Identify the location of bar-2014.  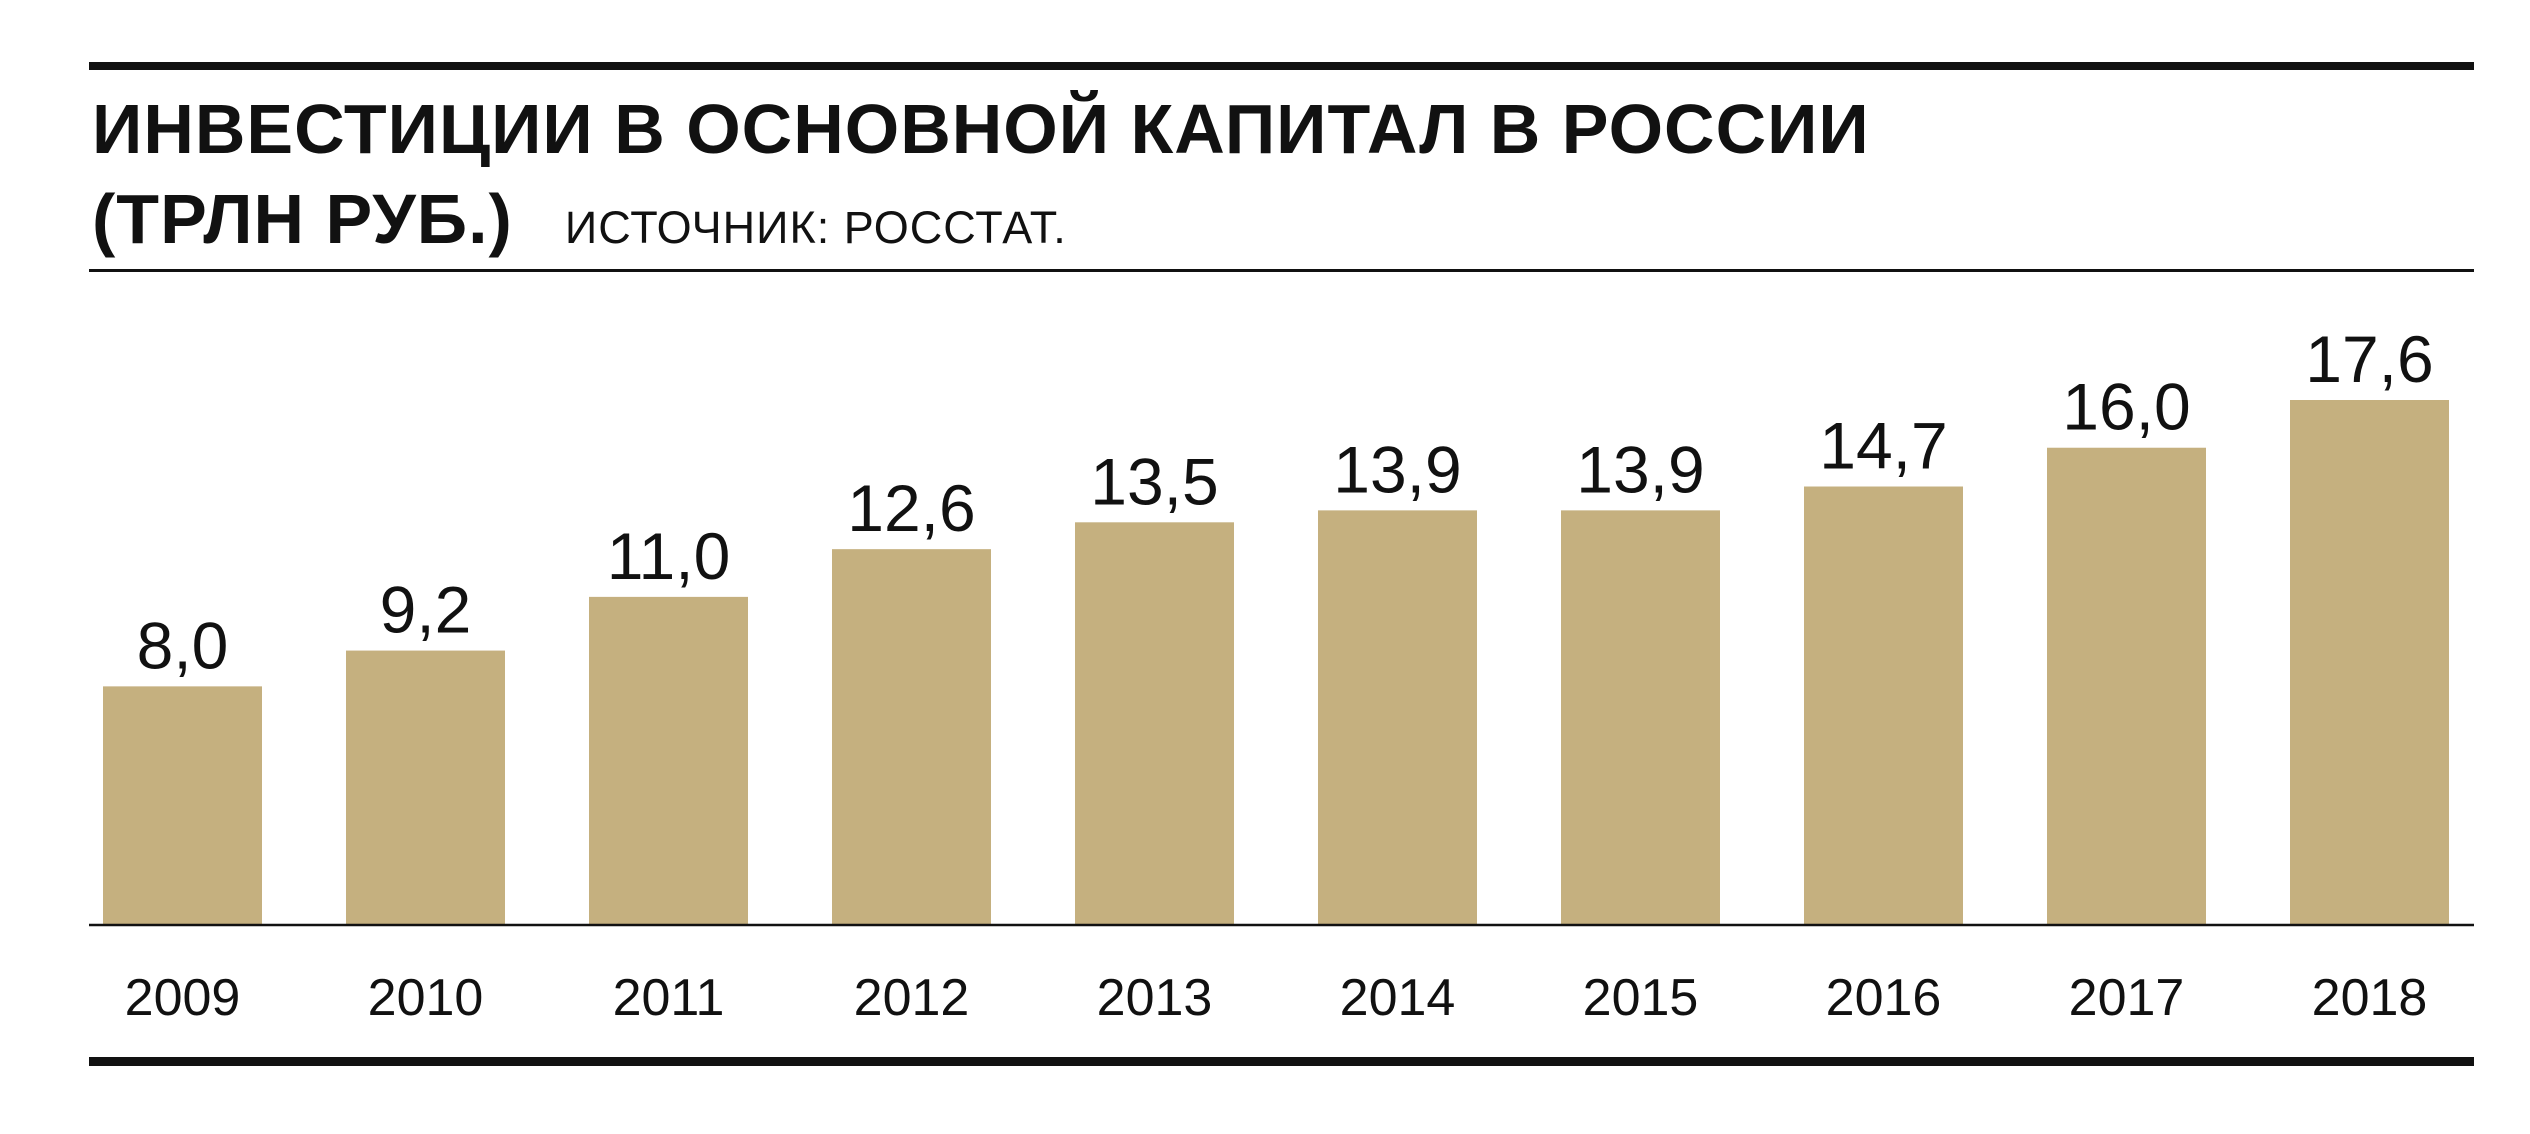
(1397, 717).